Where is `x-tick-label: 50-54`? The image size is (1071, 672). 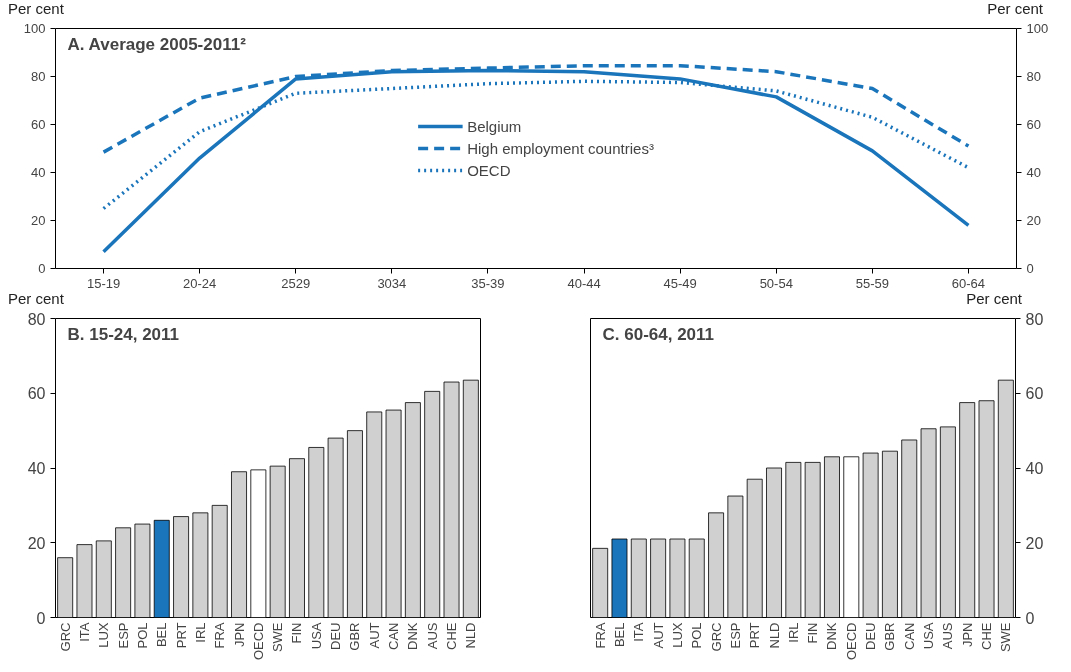
x-tick-label: 50-54 is located at coordinates (776, 283).